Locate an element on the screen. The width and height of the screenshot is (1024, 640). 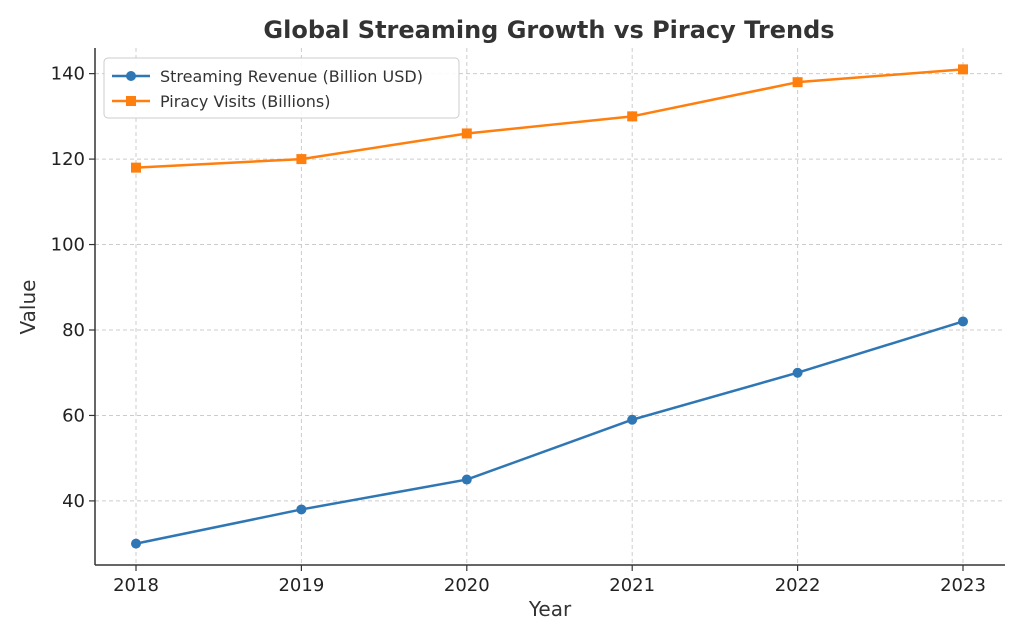
legend-label: Piracy Visits (Billions) is located at coordinates (245, 101).